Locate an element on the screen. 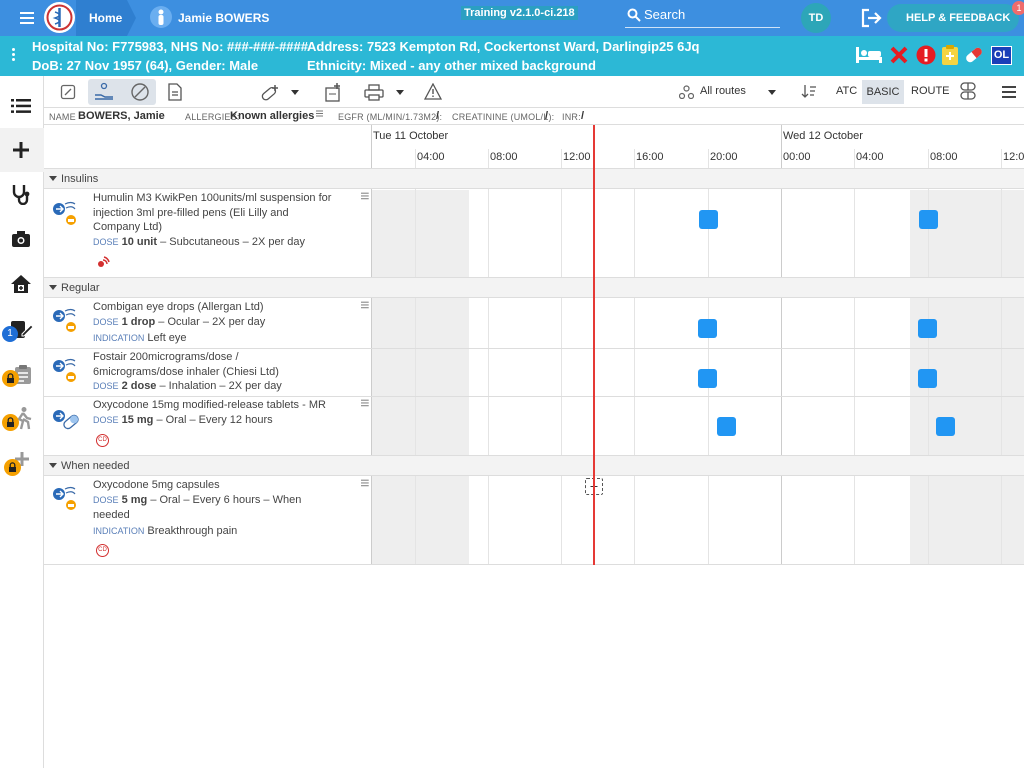  hour-tick: 04:00 is located at coordinates (431, 157).